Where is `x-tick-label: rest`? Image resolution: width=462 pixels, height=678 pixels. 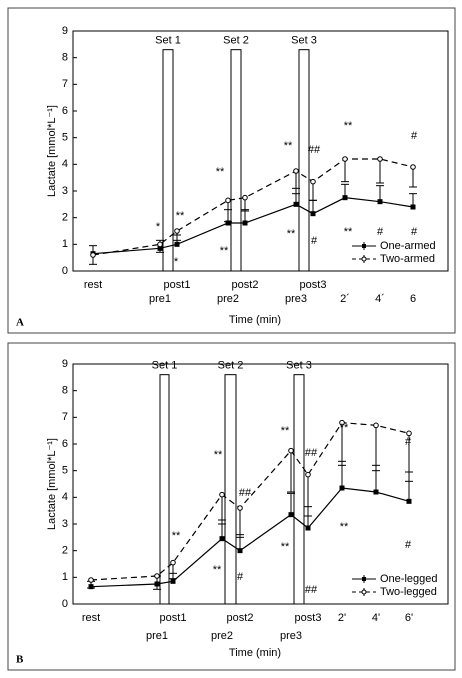
x-tick-label: rest is located at coordinates (93, 285).